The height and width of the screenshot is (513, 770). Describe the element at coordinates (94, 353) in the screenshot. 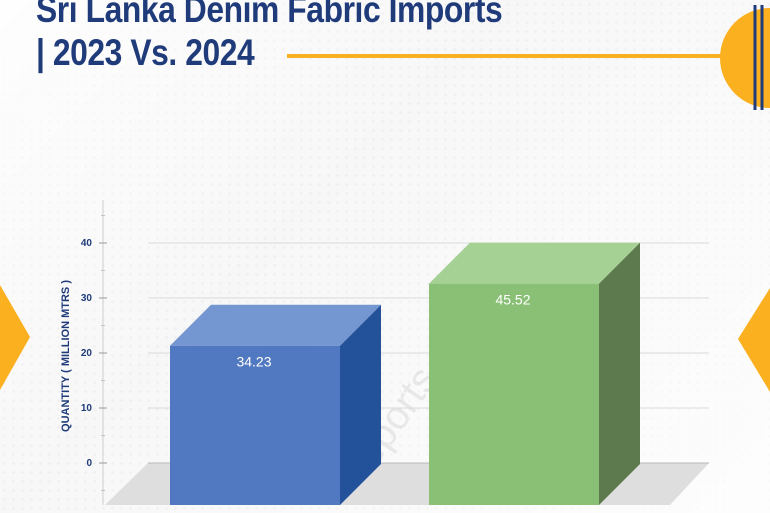

I see `y-axis-ticks: 0 10 20 30 40` at that location.